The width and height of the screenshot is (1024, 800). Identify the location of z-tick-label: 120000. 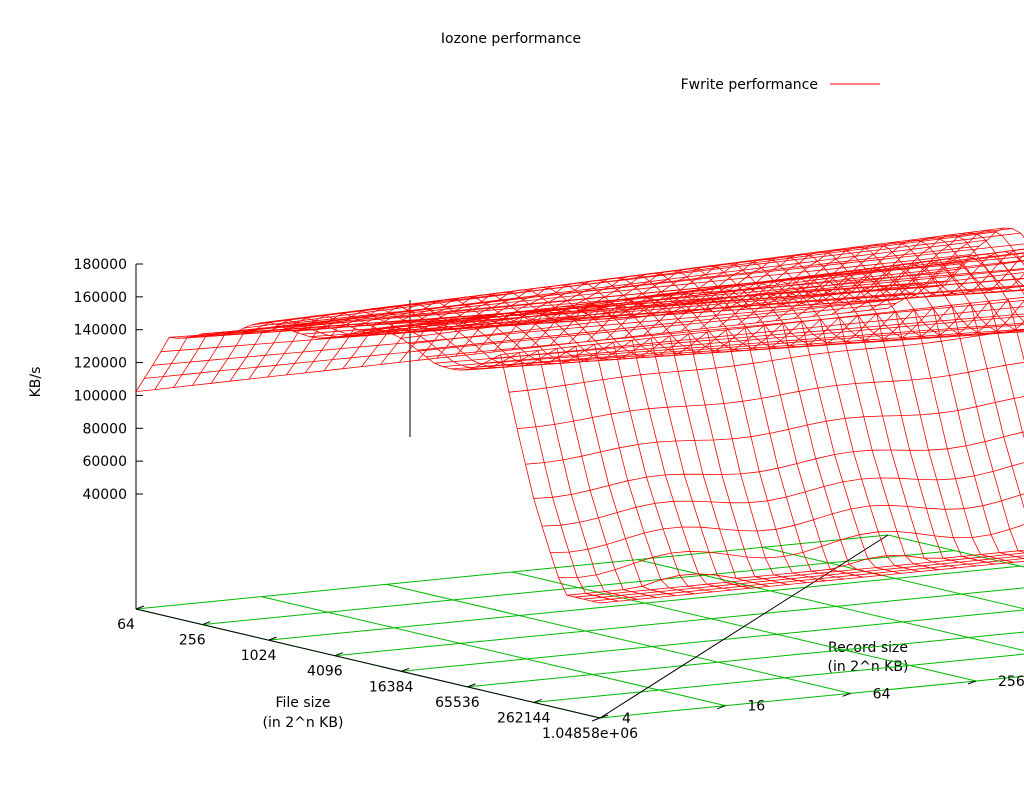
(100, 364).